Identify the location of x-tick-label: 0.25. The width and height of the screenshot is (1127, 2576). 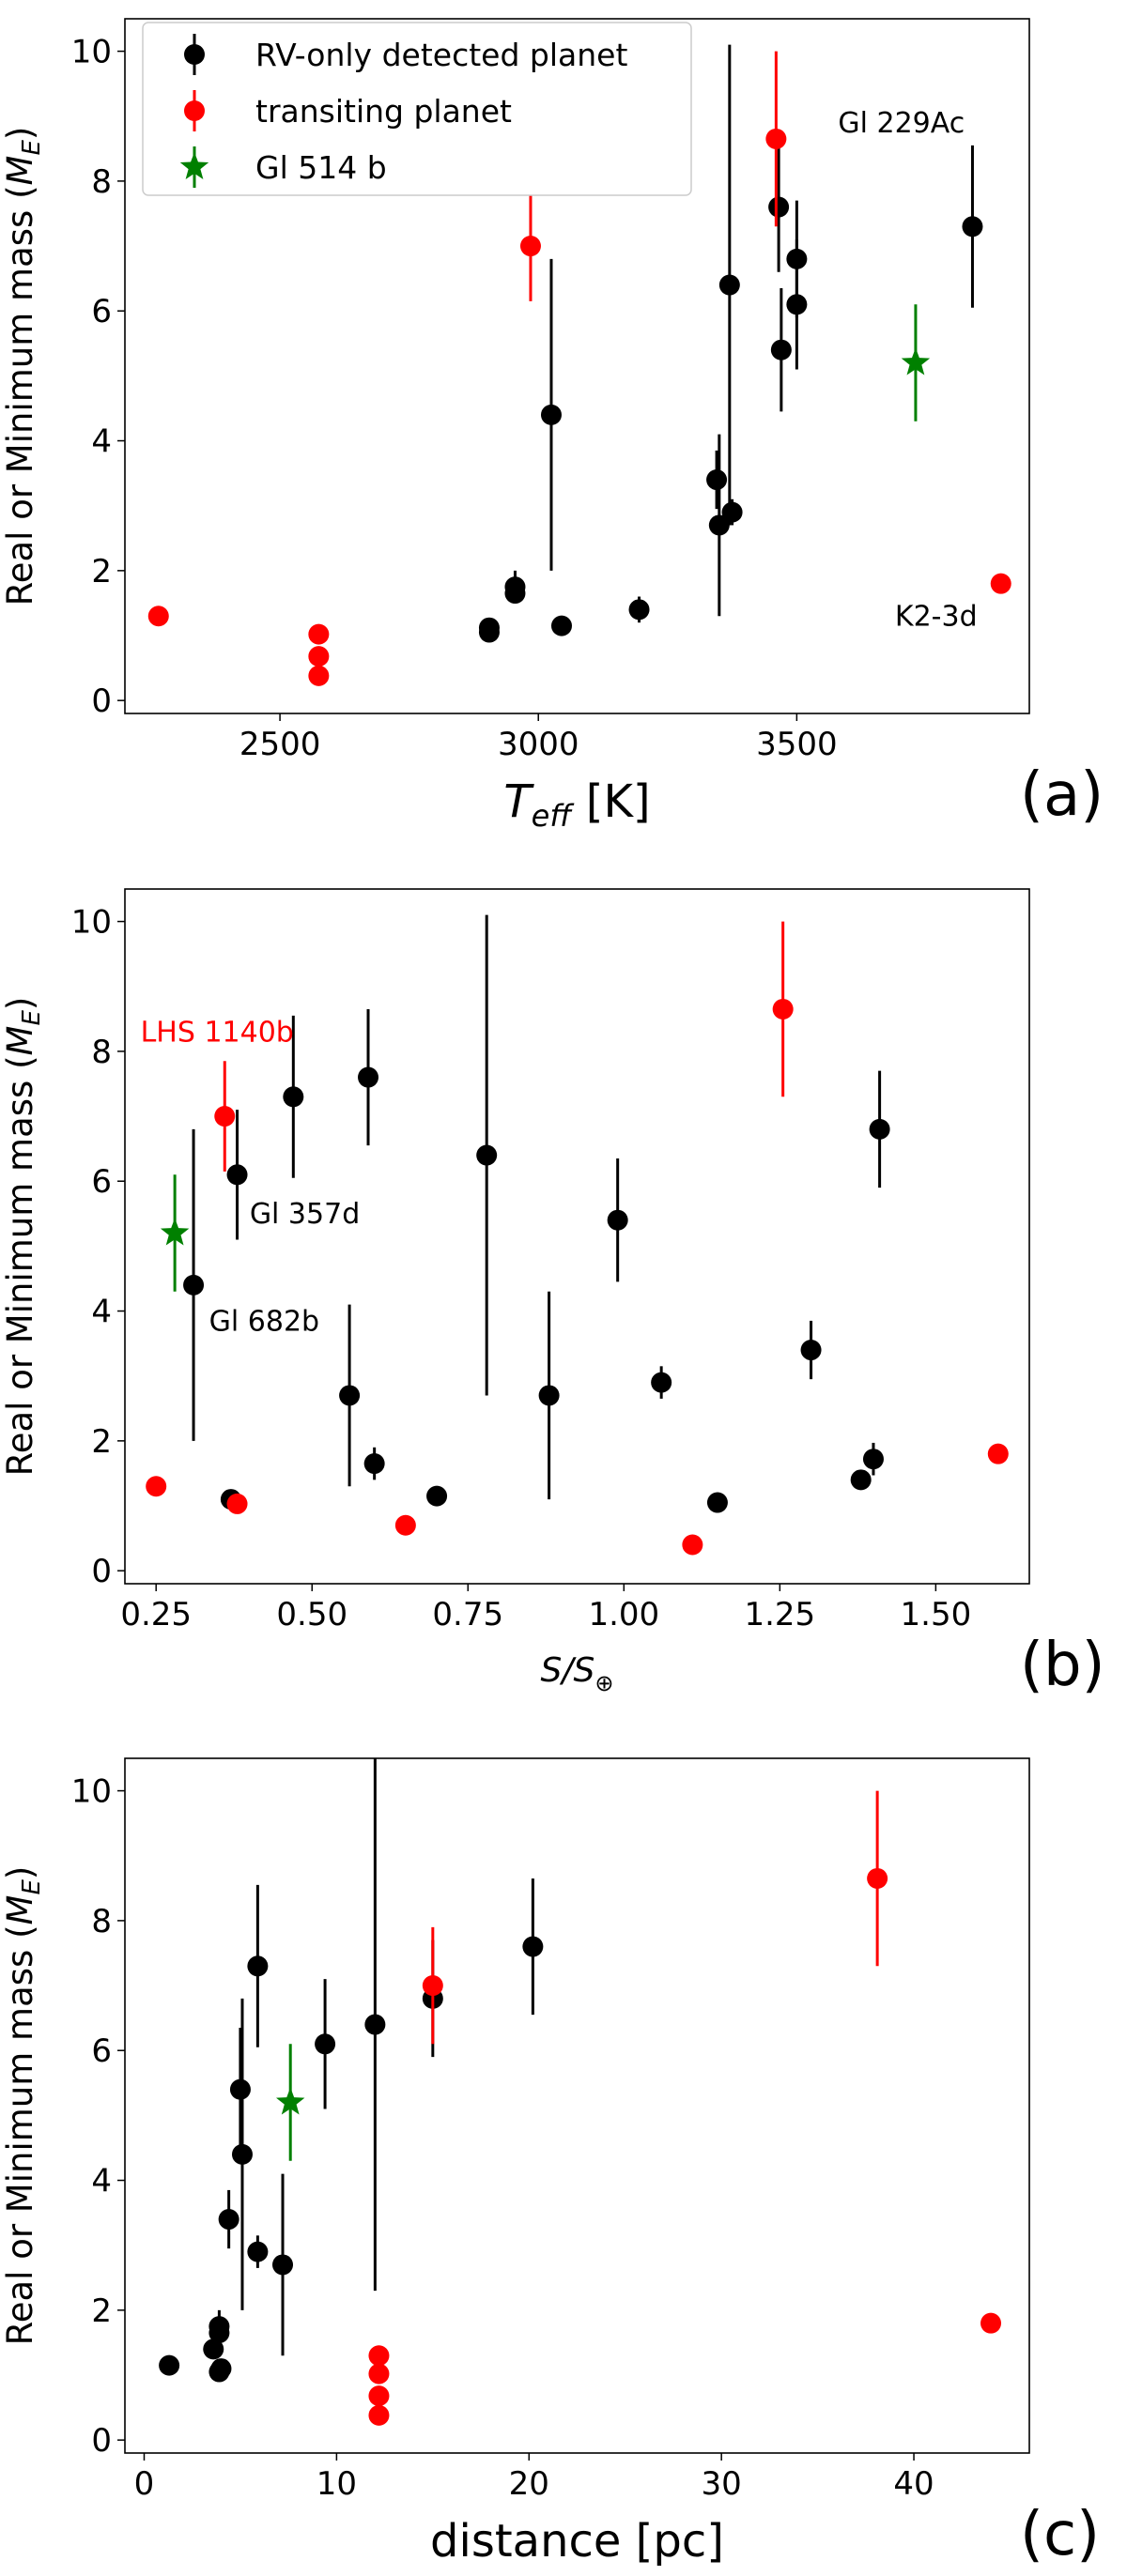
(156, 1615).